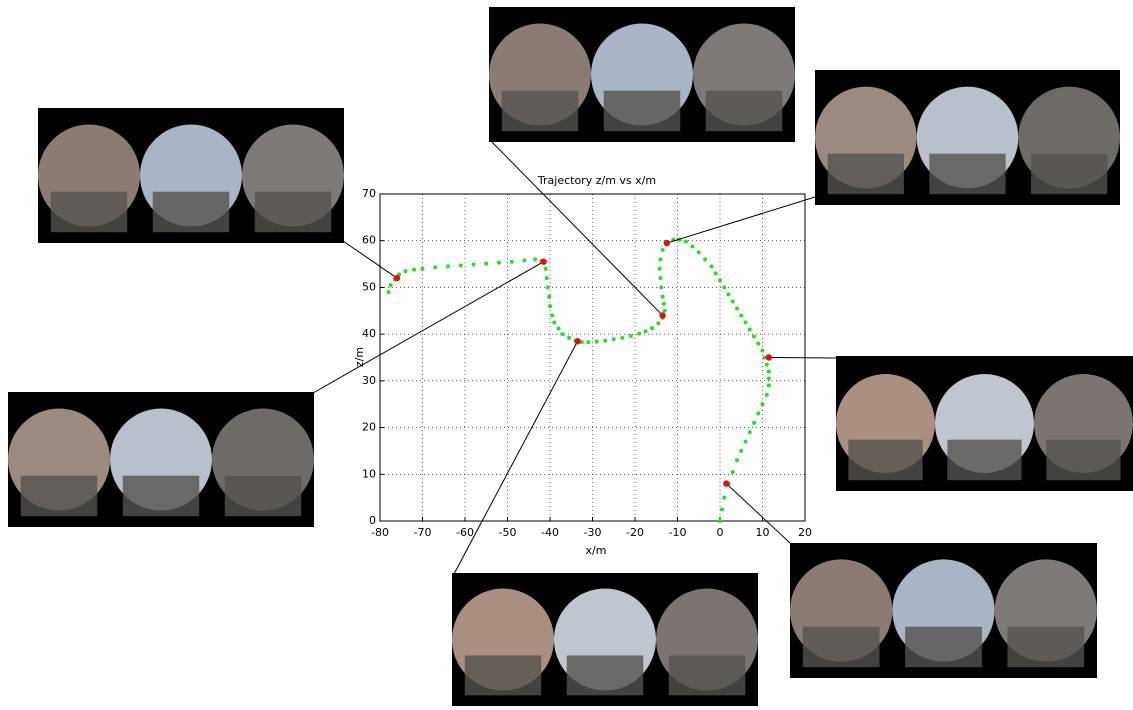  Describe the element at coordinates (678, 532) in the screenshot. I see `x-tick-label: -10` at that location.